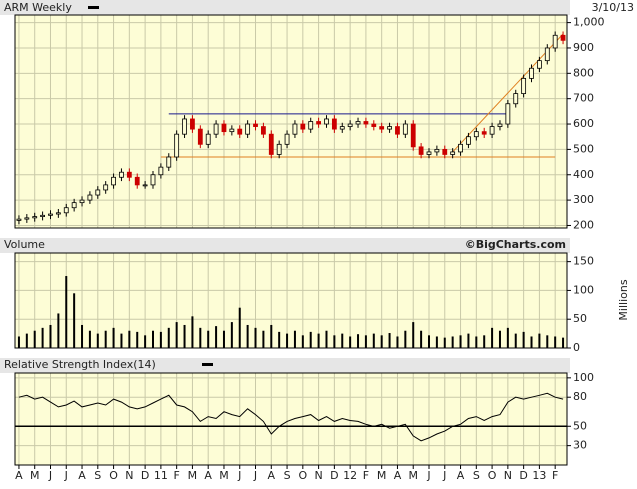 The height and width of the screenshot is (489, 637). What do you see at coordinates (413, 475) in the screenshot?
I see `x-tick-label: M` at bounding box center [413, 475].